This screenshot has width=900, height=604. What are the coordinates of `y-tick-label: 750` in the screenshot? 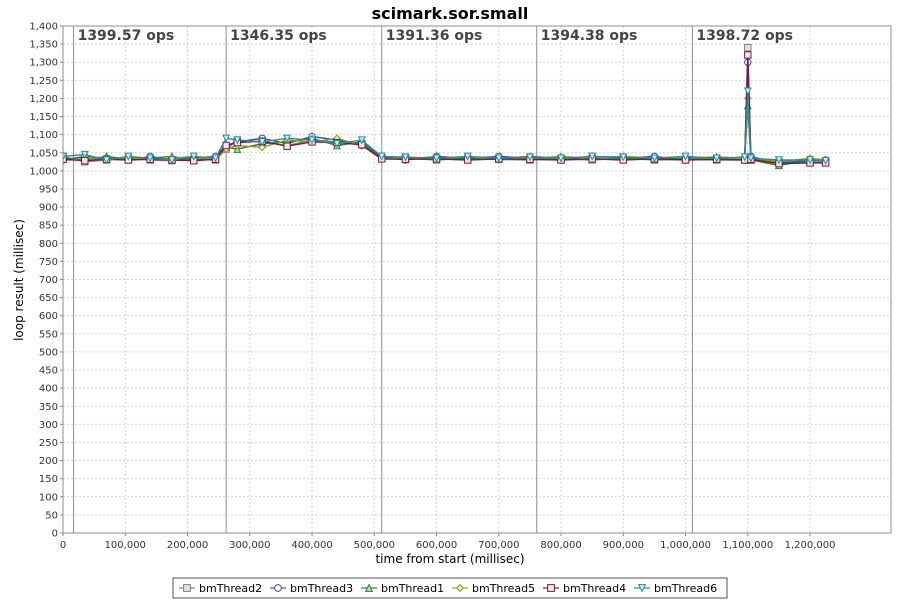 It's located at (48, 262).